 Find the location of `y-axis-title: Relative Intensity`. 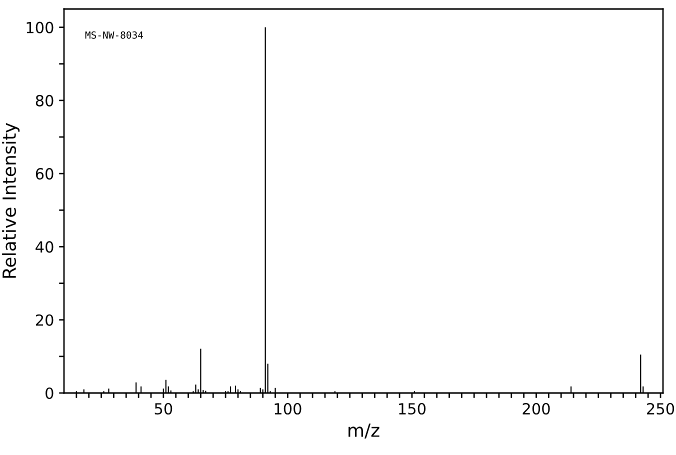

y-axis-title: Relative Intensity is located at coordinates (11, 200).